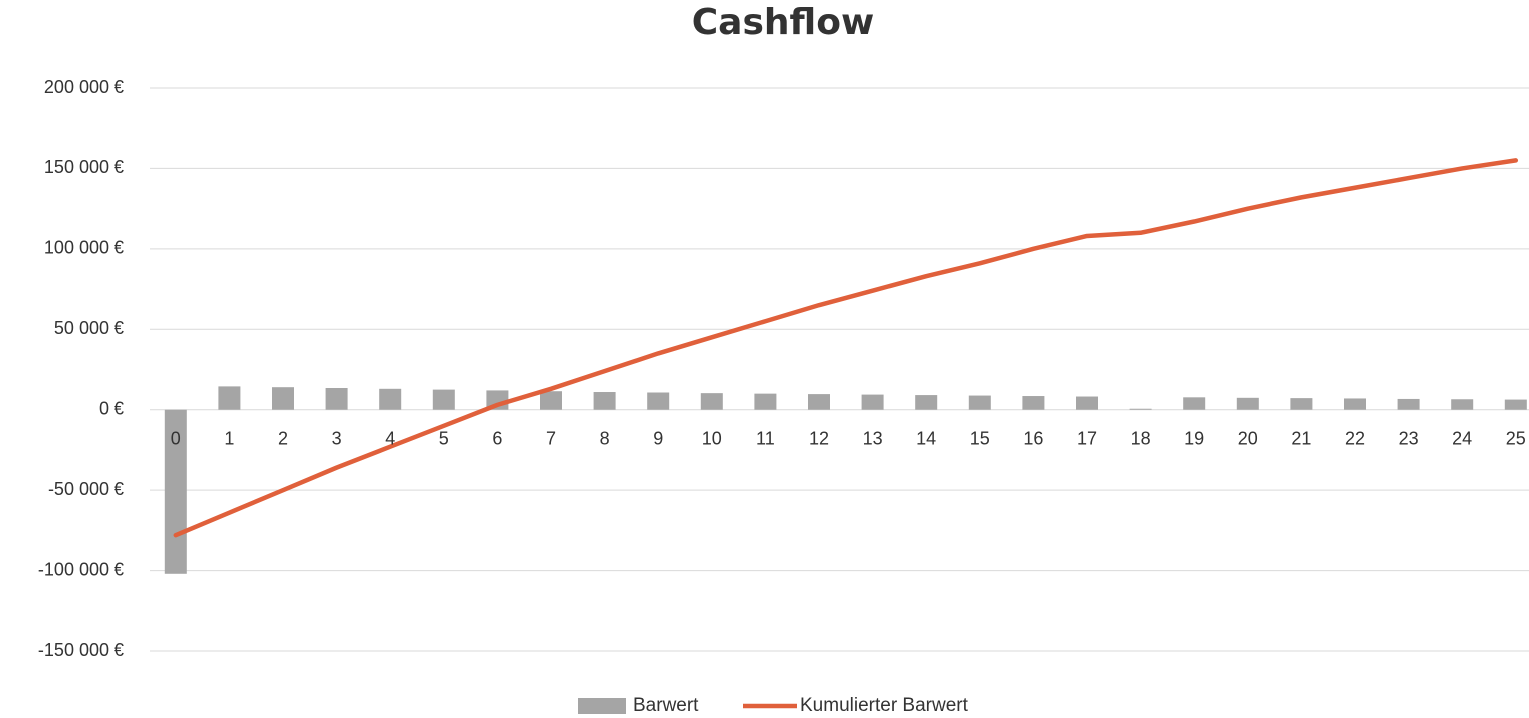 This screenshot has width=1529, height=718. What do you see at coordinates (1033, 438) in the screenshot?
I see `x-tick-label: 16` at bounding box center [1033, 438].